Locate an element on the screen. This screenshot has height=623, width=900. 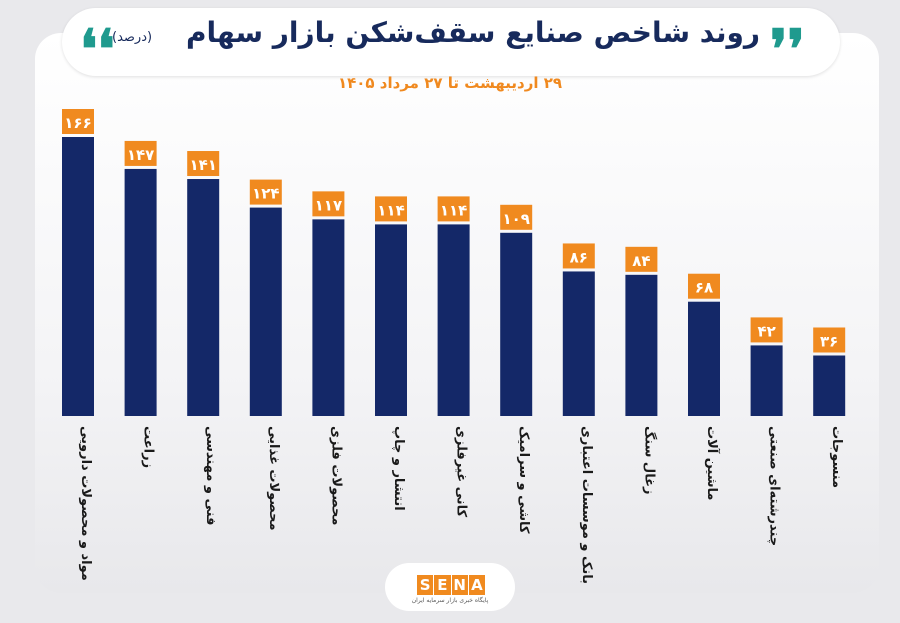
category-label: ماشین آلات is located at coordinates (712, 463).